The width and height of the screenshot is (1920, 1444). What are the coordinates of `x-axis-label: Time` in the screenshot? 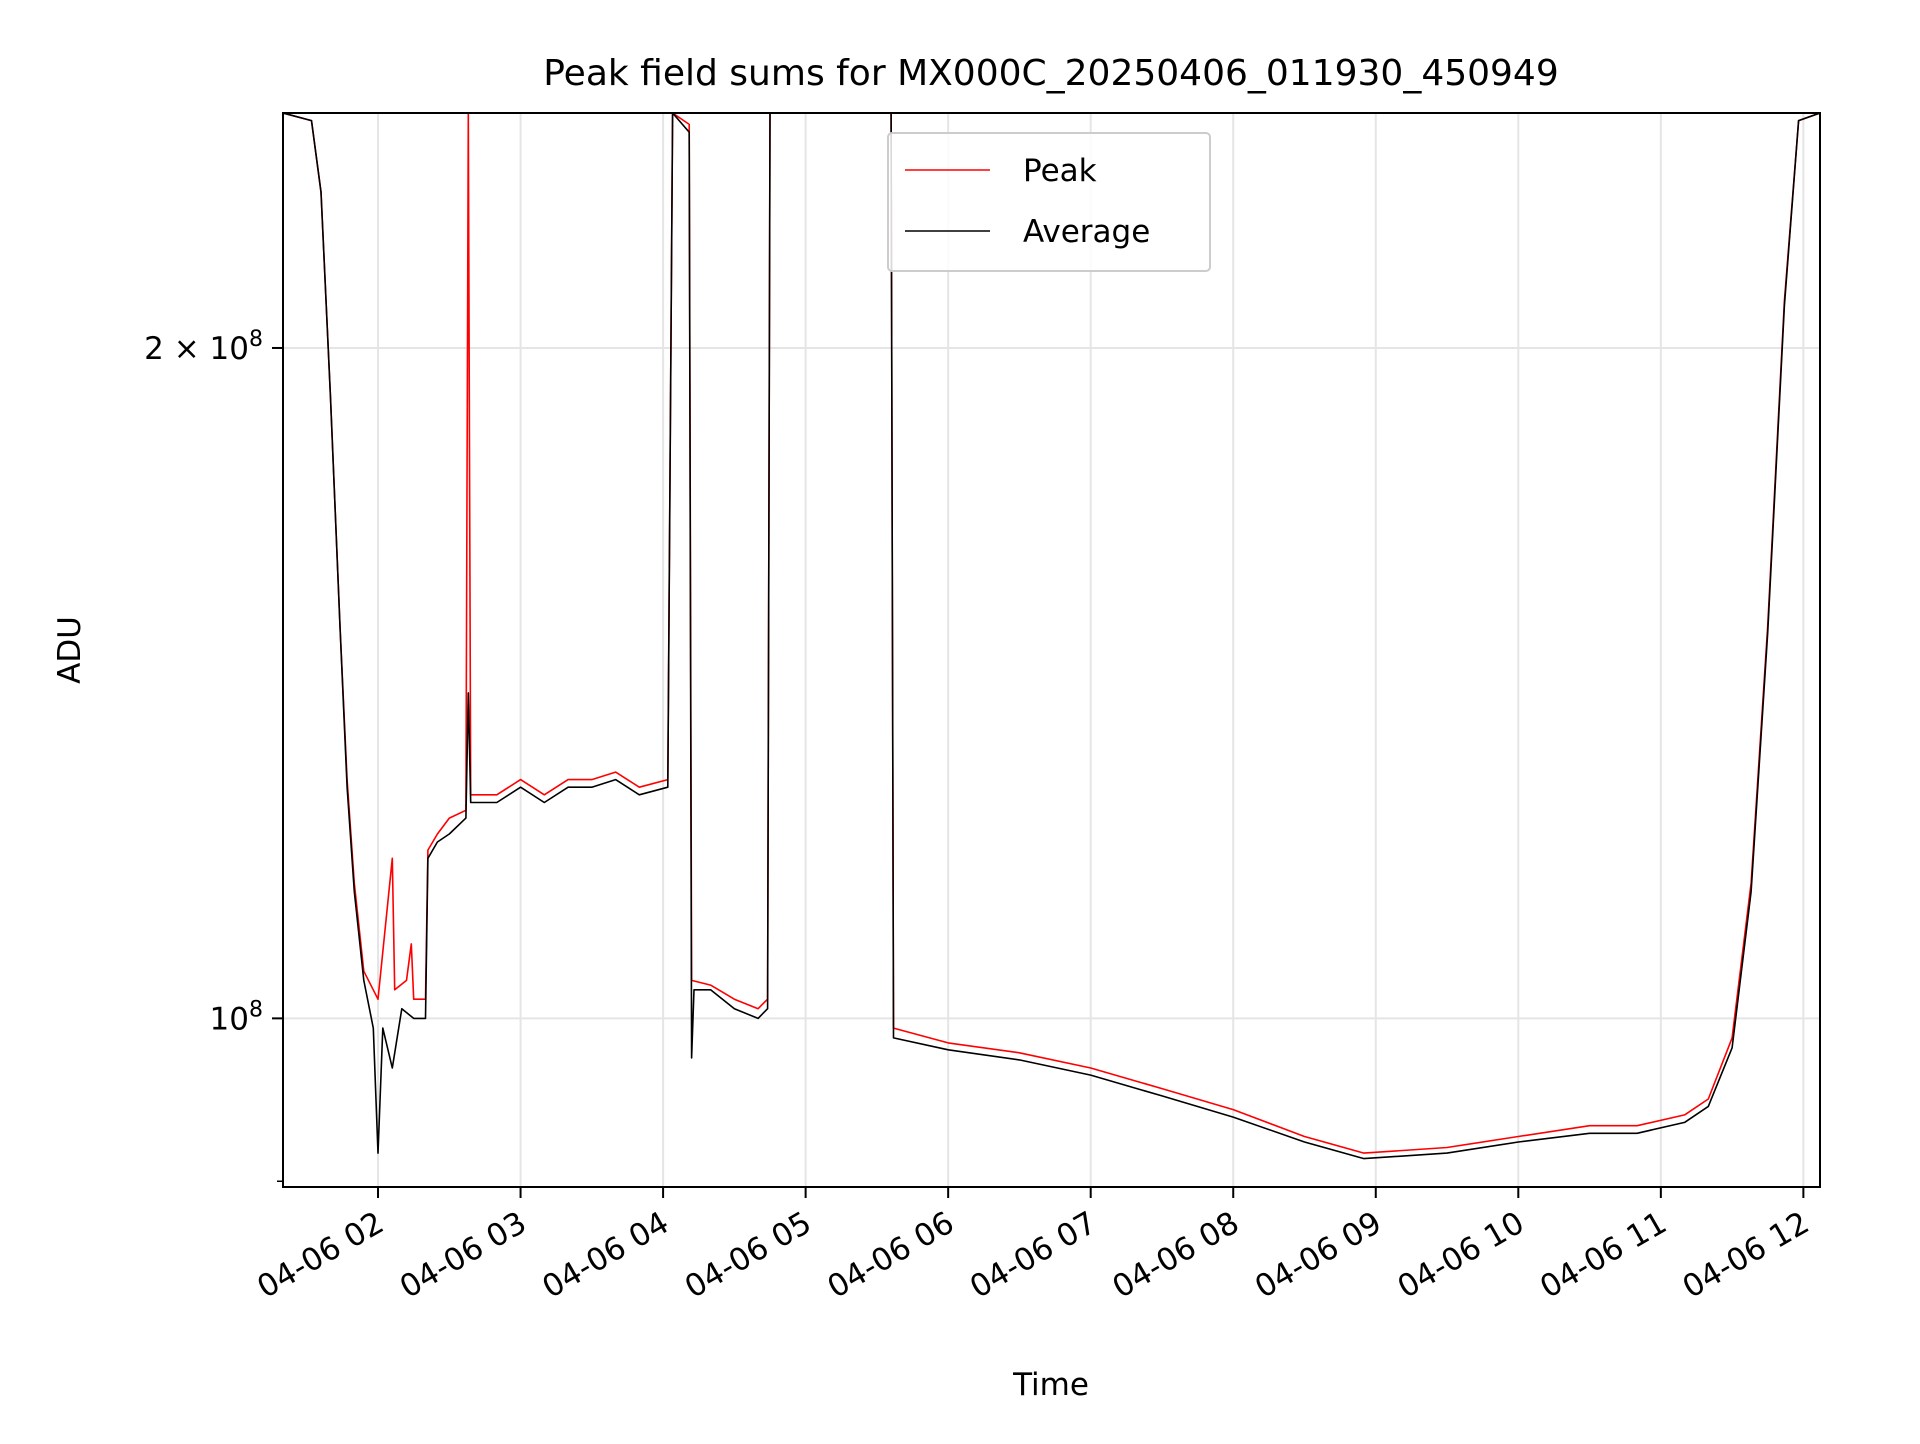 It's located at (1050, 1385).